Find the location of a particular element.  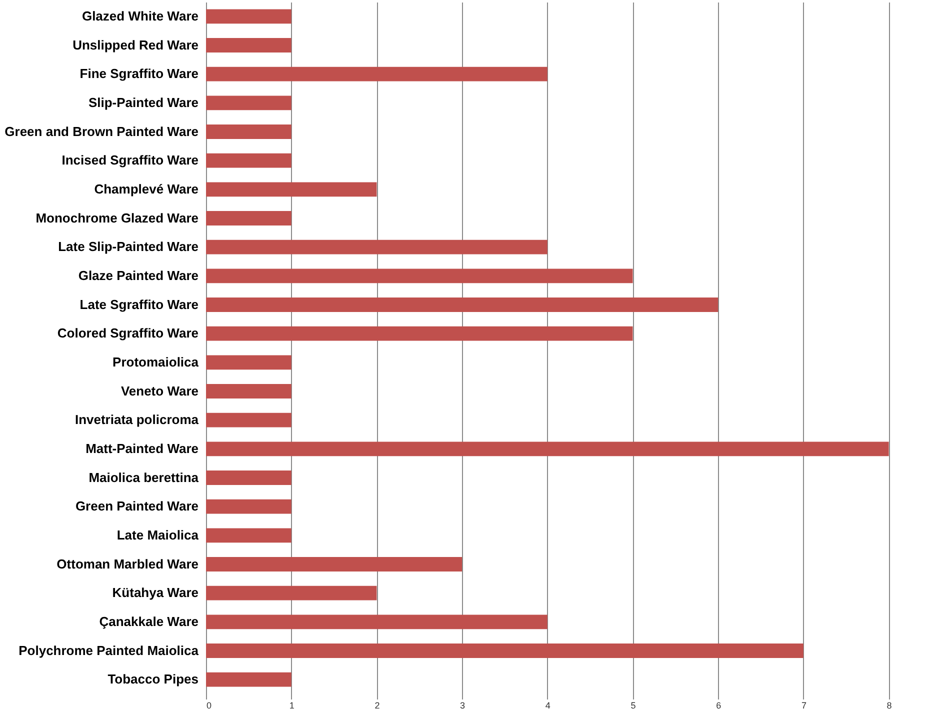

y-tick-label: Champlevé Ware is located at coordinates (146, 188).